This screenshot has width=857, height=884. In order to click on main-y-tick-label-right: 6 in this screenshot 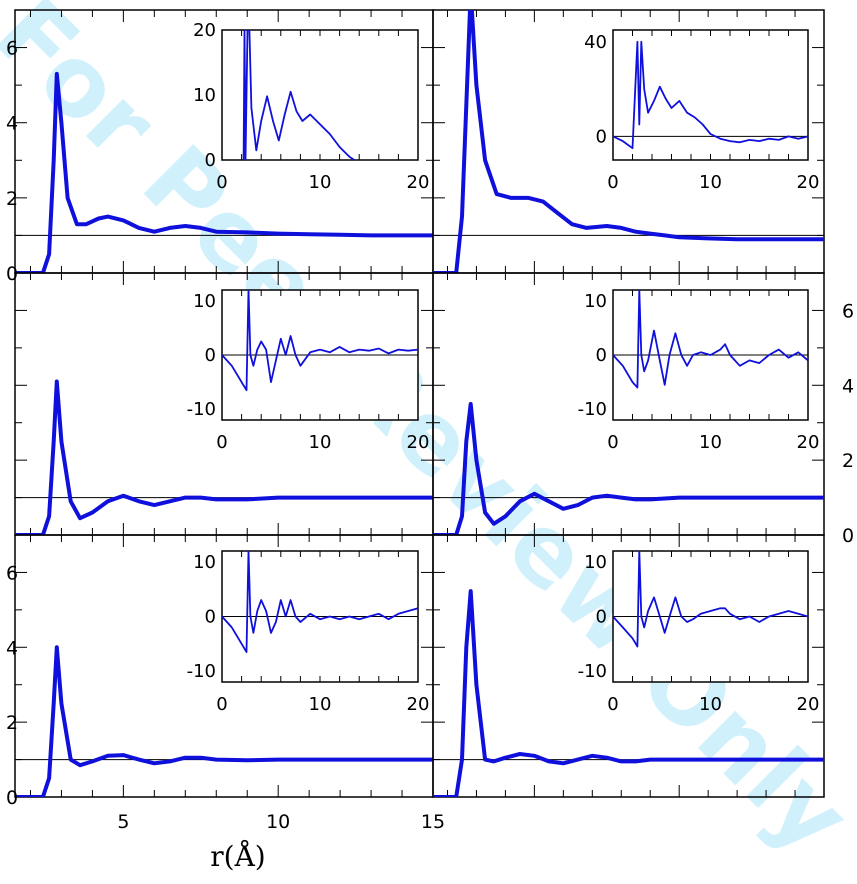, I will do `click(848, 311)`.